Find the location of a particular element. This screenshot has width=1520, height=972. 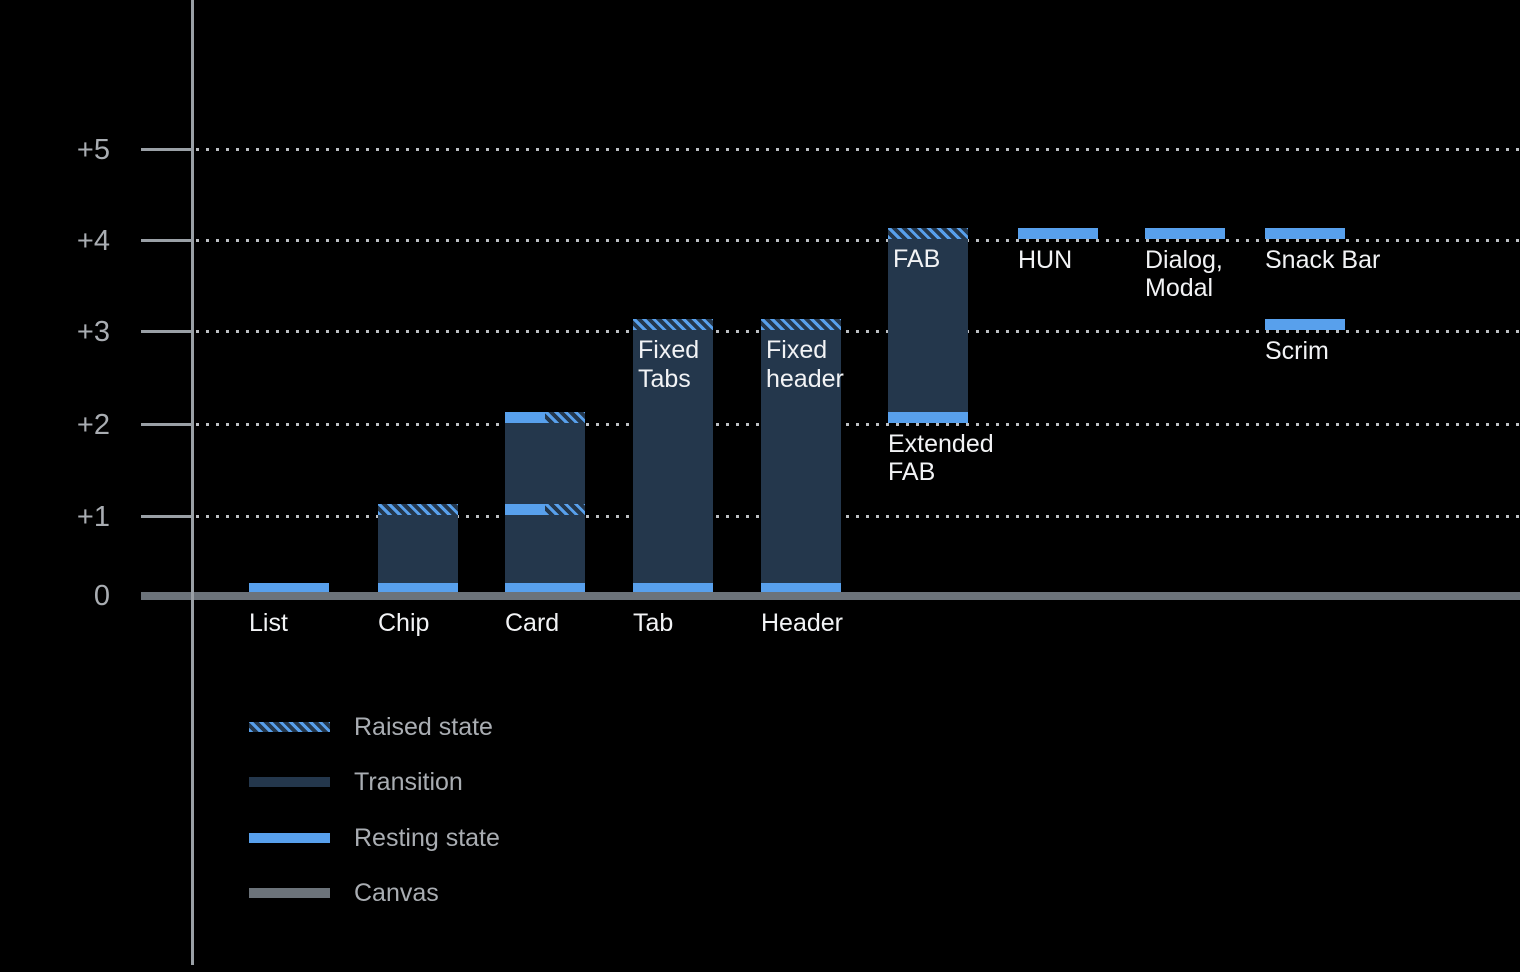

legend-item-canvas: Canvas is located at coordinates (344, 893).